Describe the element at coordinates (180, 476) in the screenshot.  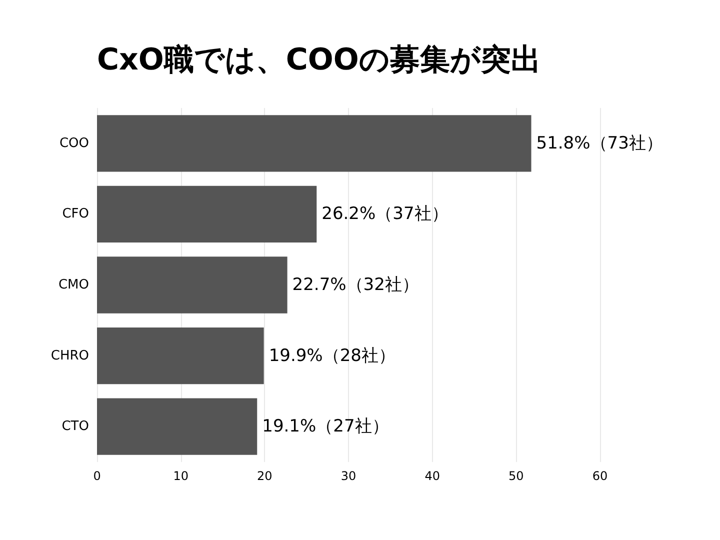
I see `x-tick-label: 10` at that location.